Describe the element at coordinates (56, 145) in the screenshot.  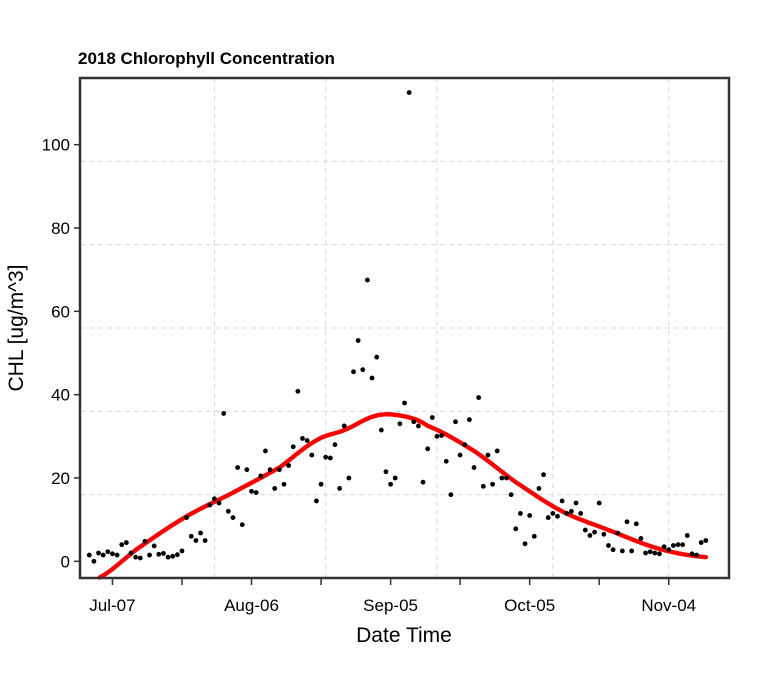
I see `y-tick-label: 100` at that location.